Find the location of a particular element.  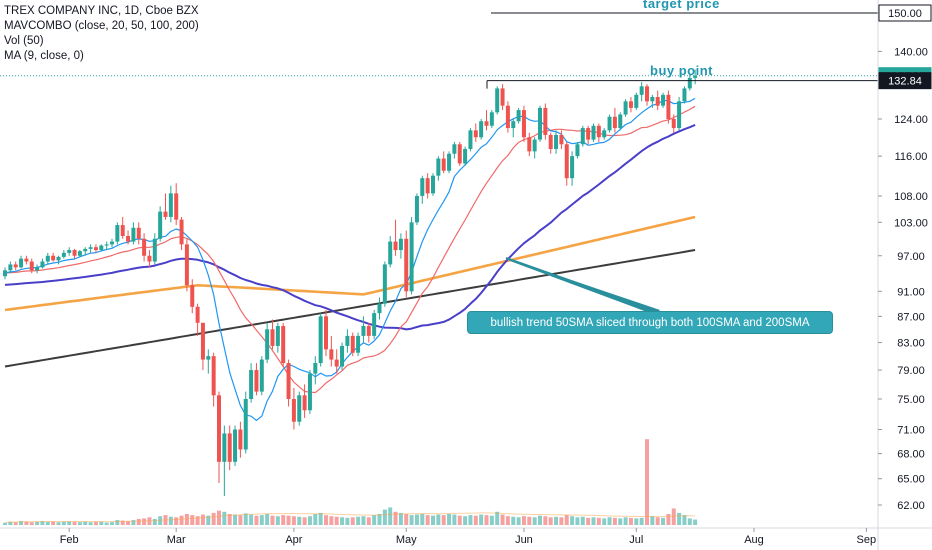

y-tick-label: 140.00 is located at coordinates (911, 52).